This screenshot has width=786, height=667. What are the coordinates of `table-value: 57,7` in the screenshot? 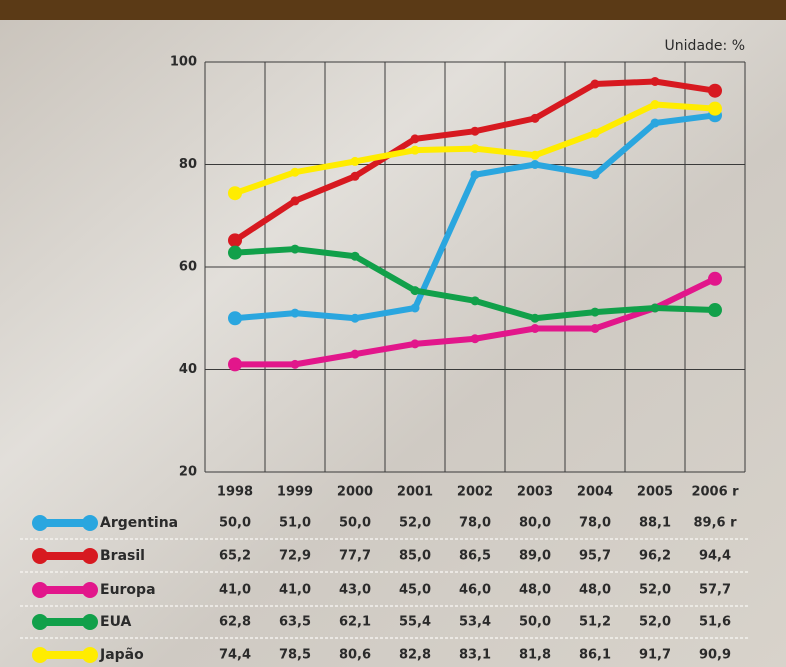 It's located at (715, 590).